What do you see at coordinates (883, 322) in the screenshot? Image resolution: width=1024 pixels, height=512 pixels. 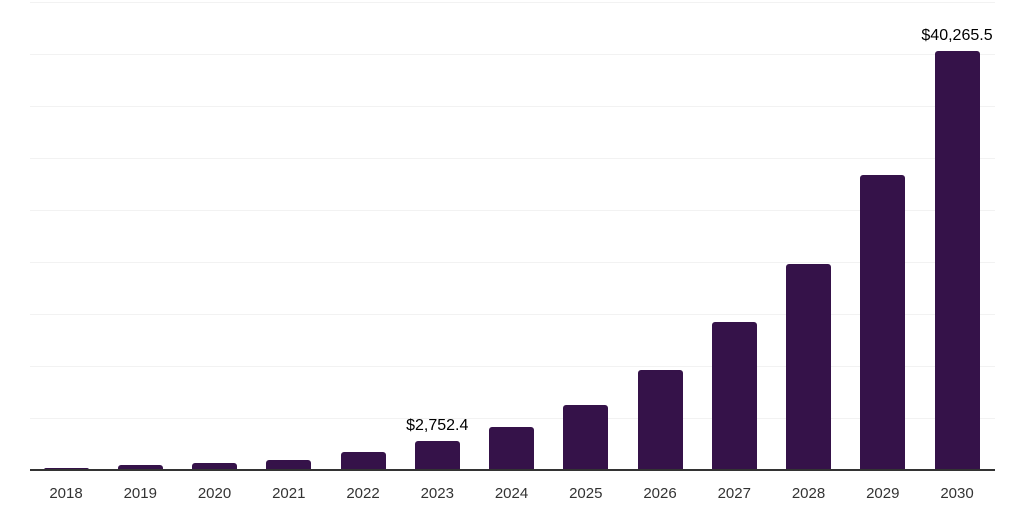 I see `bar-2029` at bounding box center [883, 322].